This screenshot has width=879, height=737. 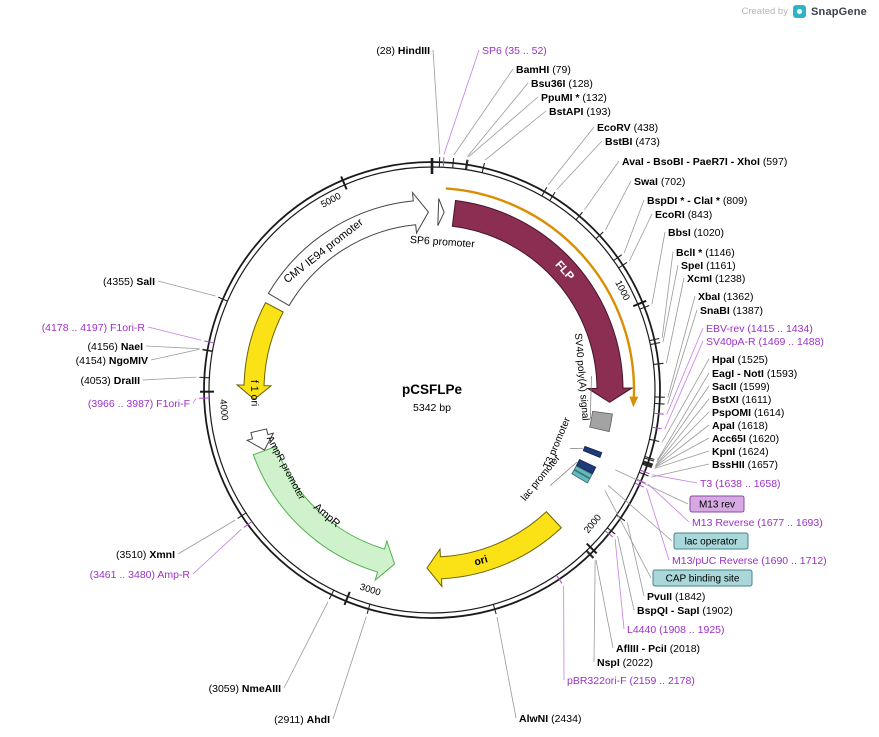 What do you see at coordinates (740, 426) in the screenshot?
I see `site-label-apai: ApaI (1618)` at bounding box center [740, 426].